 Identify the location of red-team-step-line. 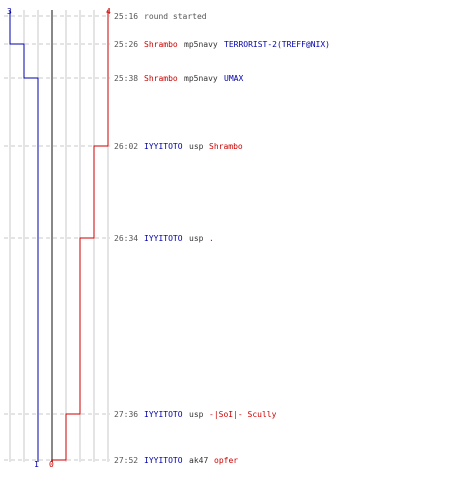
(80, 236).